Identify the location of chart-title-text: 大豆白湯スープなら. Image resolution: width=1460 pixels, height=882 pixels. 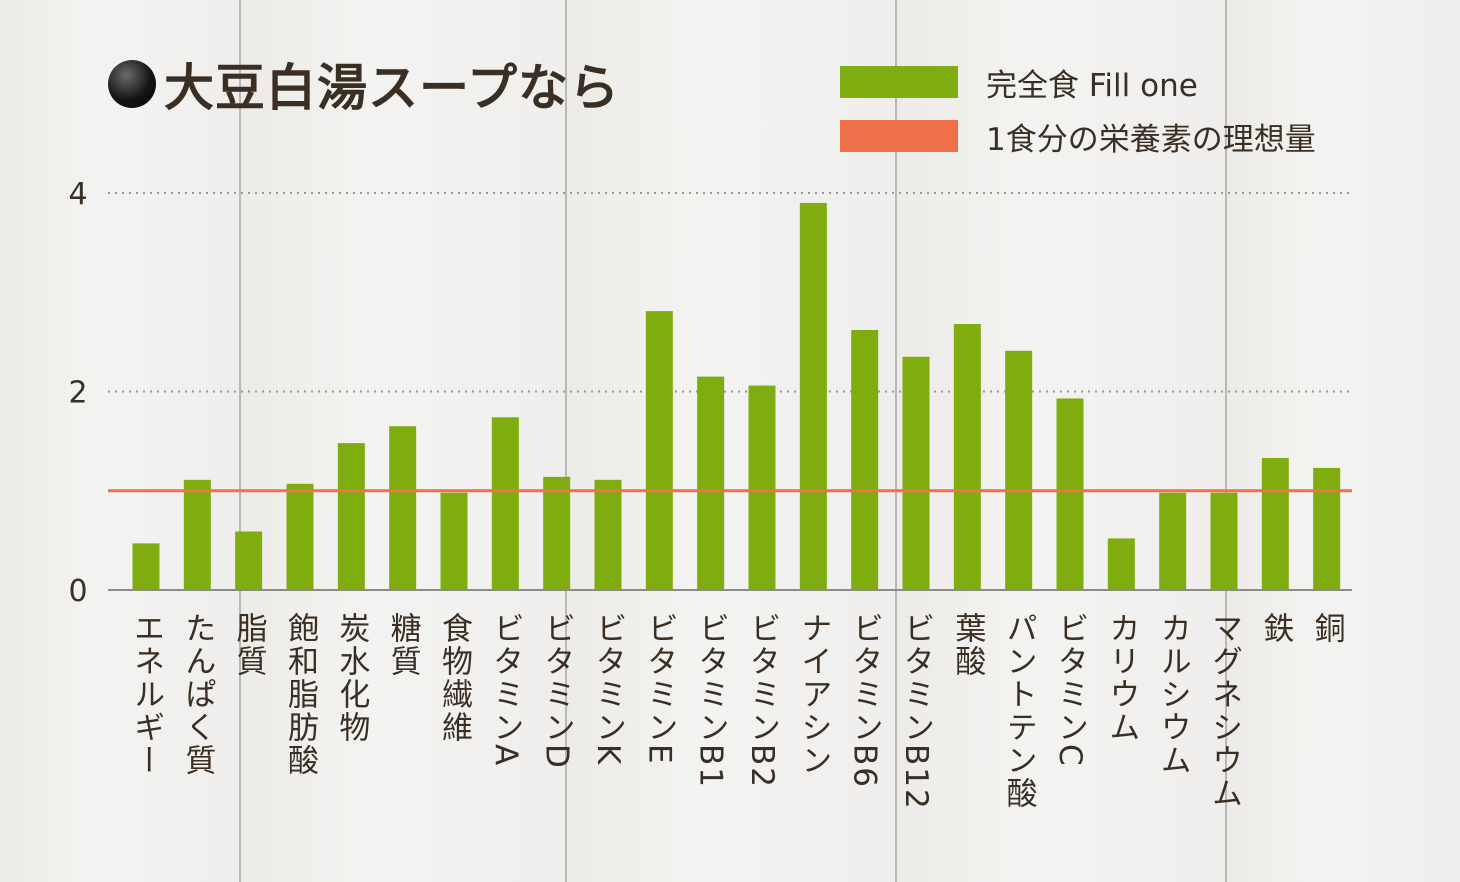
(392, 88).